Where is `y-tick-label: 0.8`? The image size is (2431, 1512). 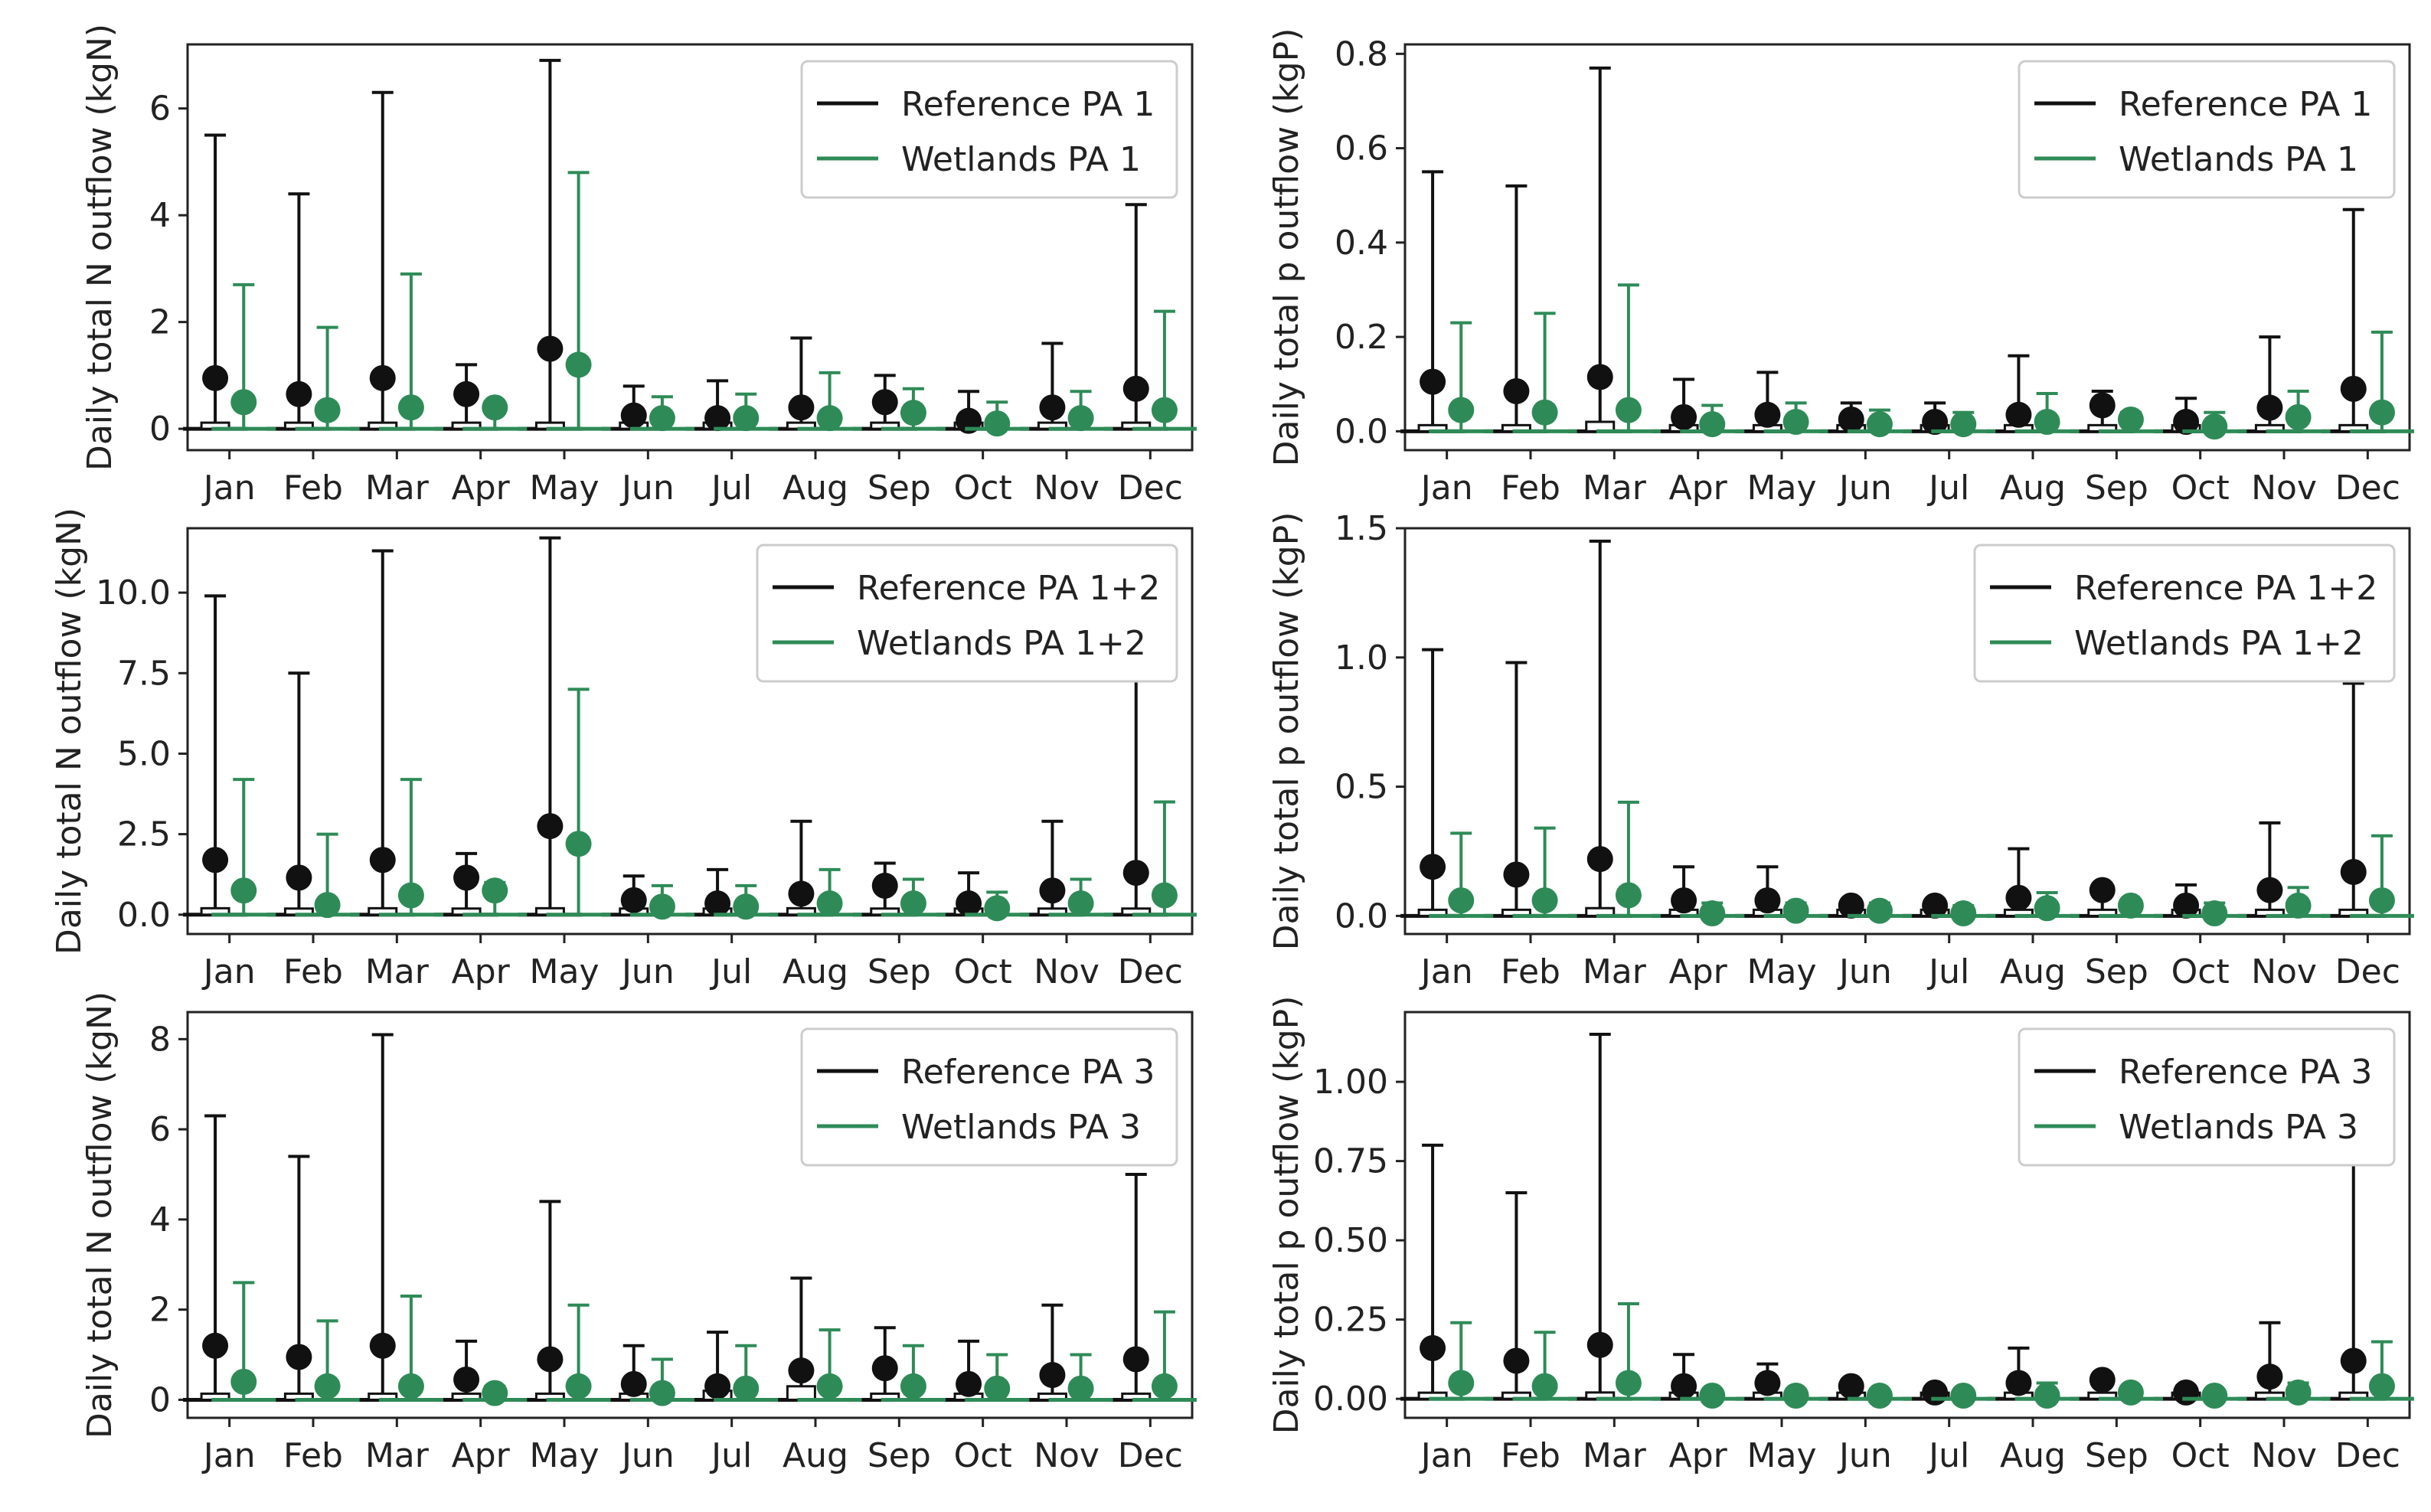
y-tick-label: 0.8 is located at coordinates (1361, 53).